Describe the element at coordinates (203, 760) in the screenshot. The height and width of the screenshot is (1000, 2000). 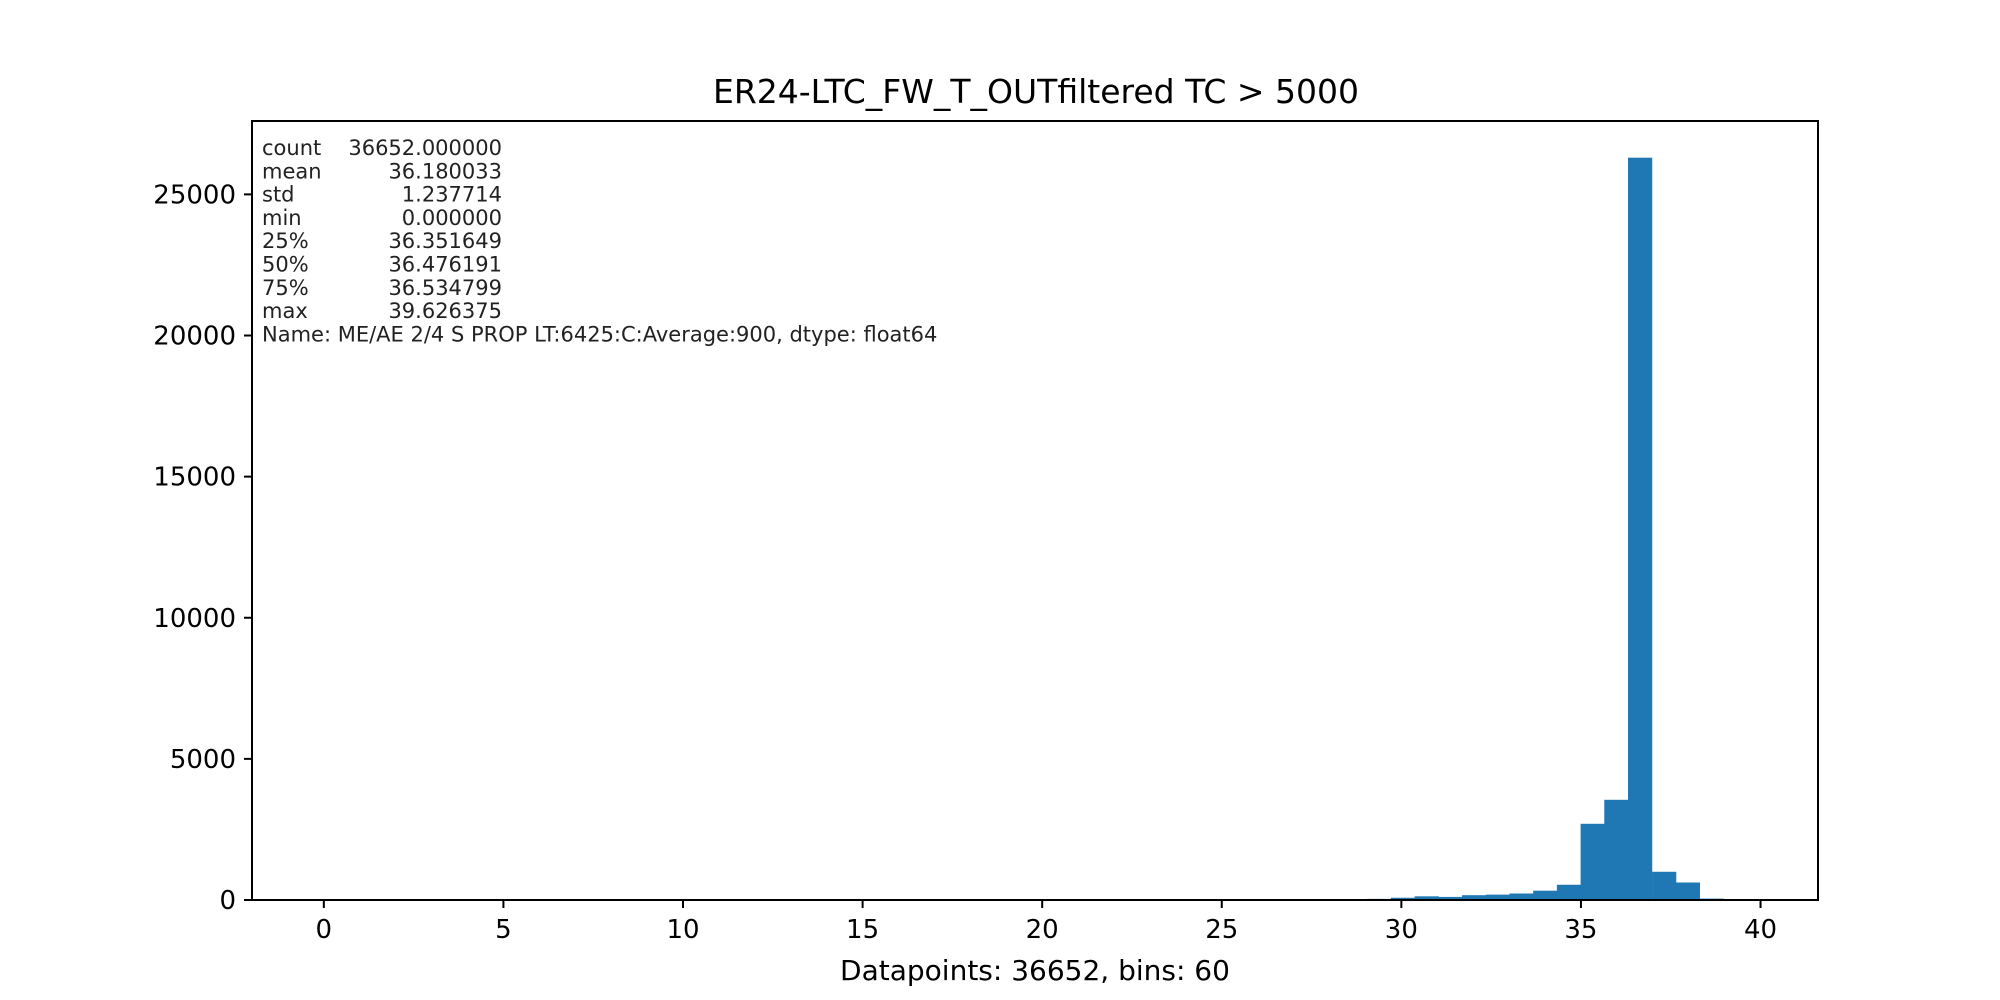
I see `y-tick-label-1: 5000` at that location.